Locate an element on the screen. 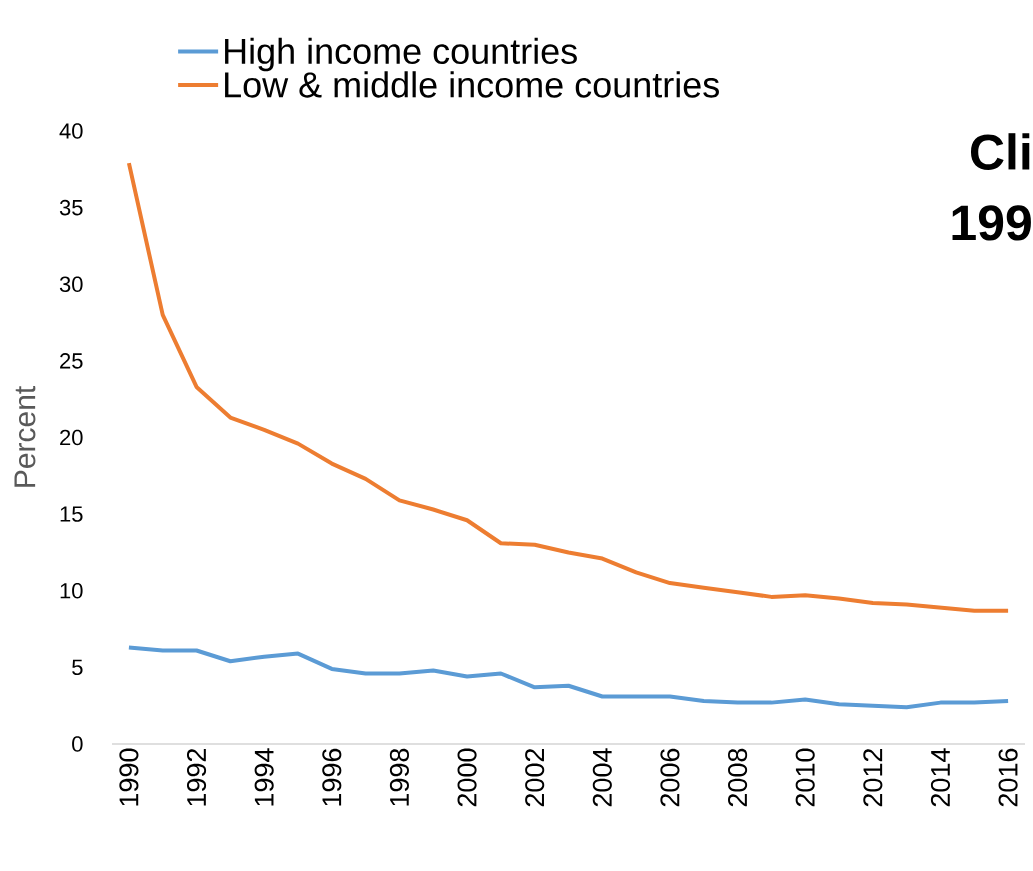 The width and height of the screenshot is (1033, 871). x-tick-label: 1994 is located at coordinates (264, 777).